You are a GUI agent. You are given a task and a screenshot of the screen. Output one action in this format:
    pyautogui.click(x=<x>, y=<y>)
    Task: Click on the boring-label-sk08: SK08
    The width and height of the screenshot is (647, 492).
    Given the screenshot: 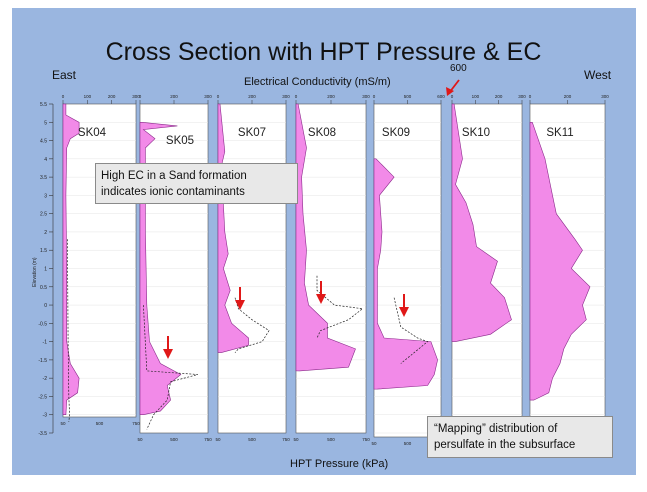 What is the action you would take?
    pyautogui.click(x=322, y=133)
    